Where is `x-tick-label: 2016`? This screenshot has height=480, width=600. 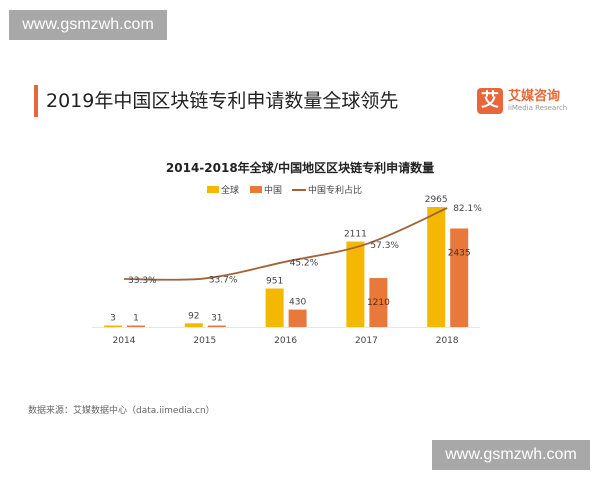 x-tick-label: 2016 is located at coordinates (285, 341).